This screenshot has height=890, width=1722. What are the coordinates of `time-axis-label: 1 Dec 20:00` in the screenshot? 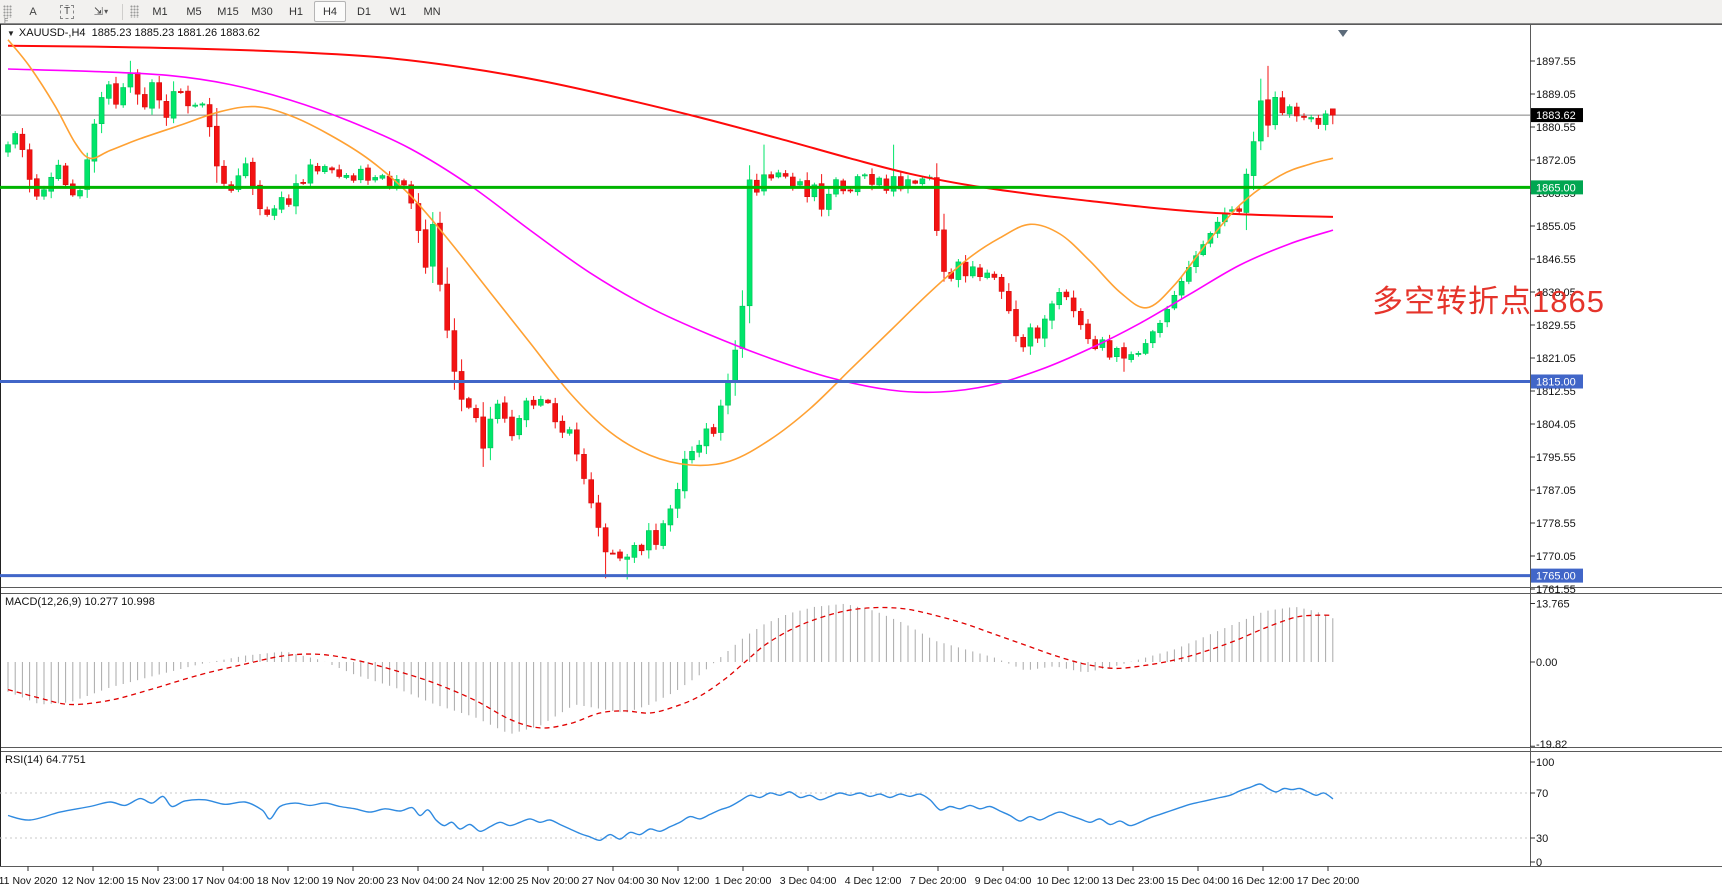 It's located at (743, 881).